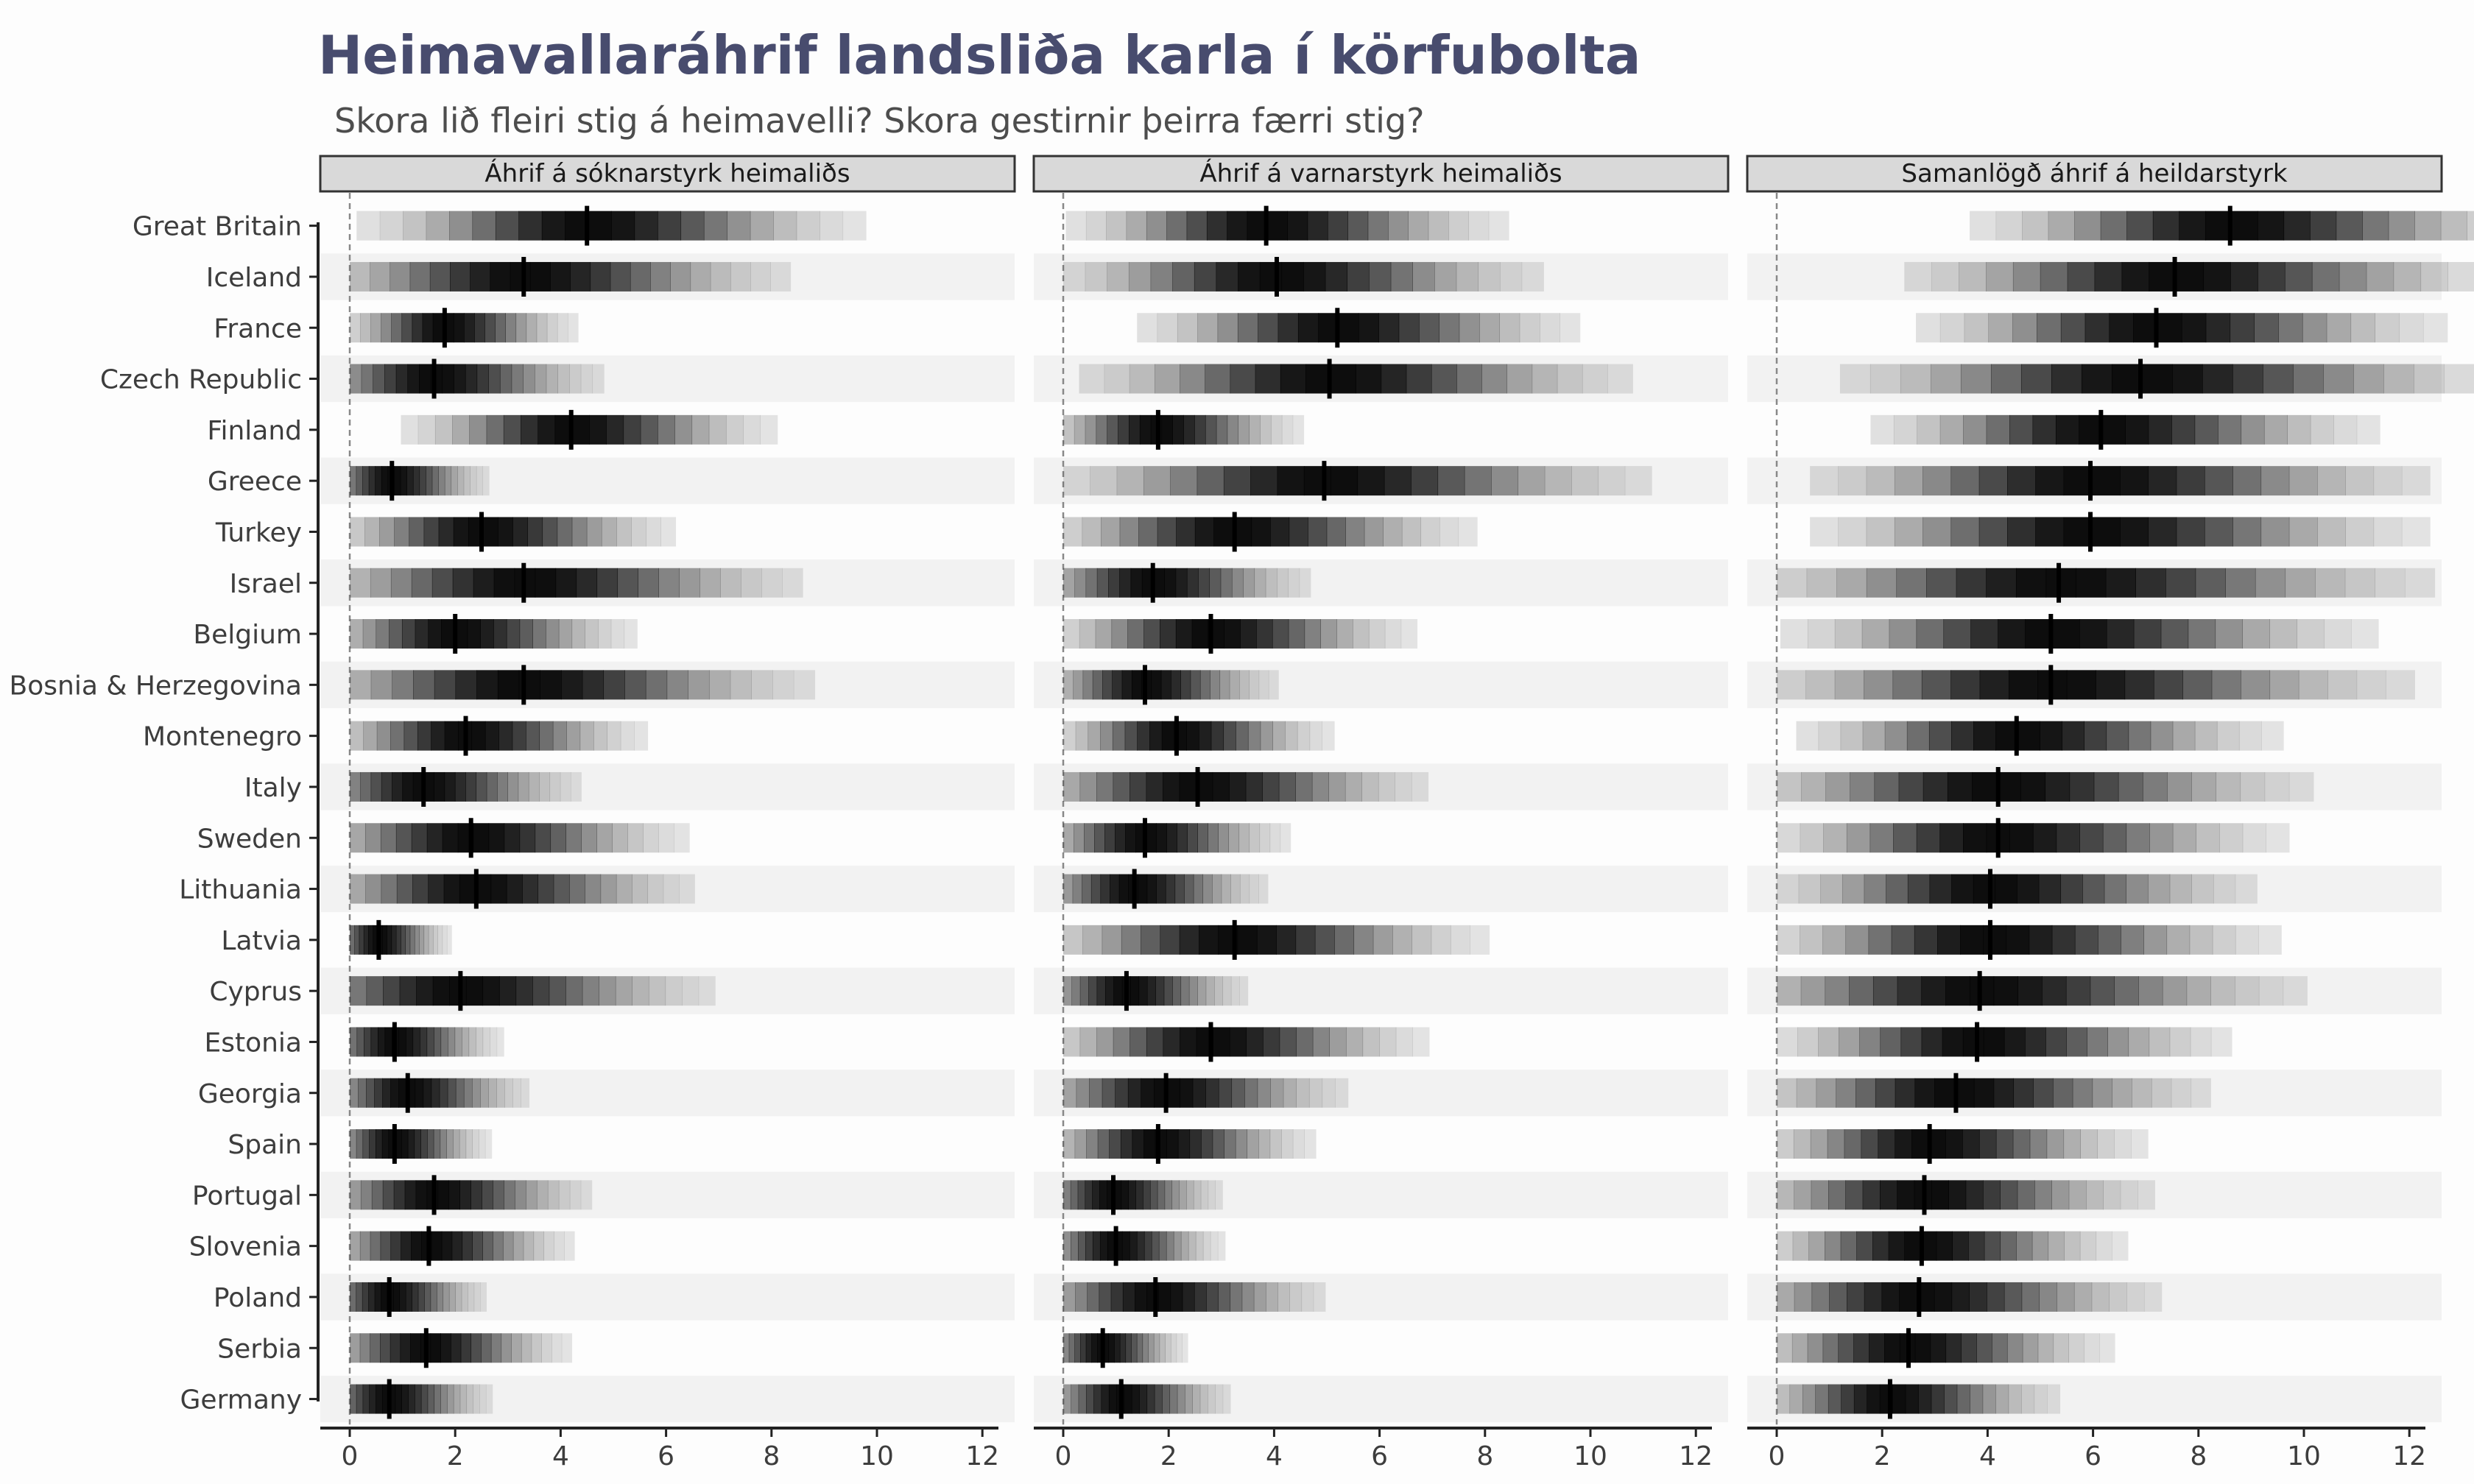  What do you see at coordinates (241, 1400) in the screenshot?
I see `y-tick-label: Germany` at bounding box center [241, 1400].